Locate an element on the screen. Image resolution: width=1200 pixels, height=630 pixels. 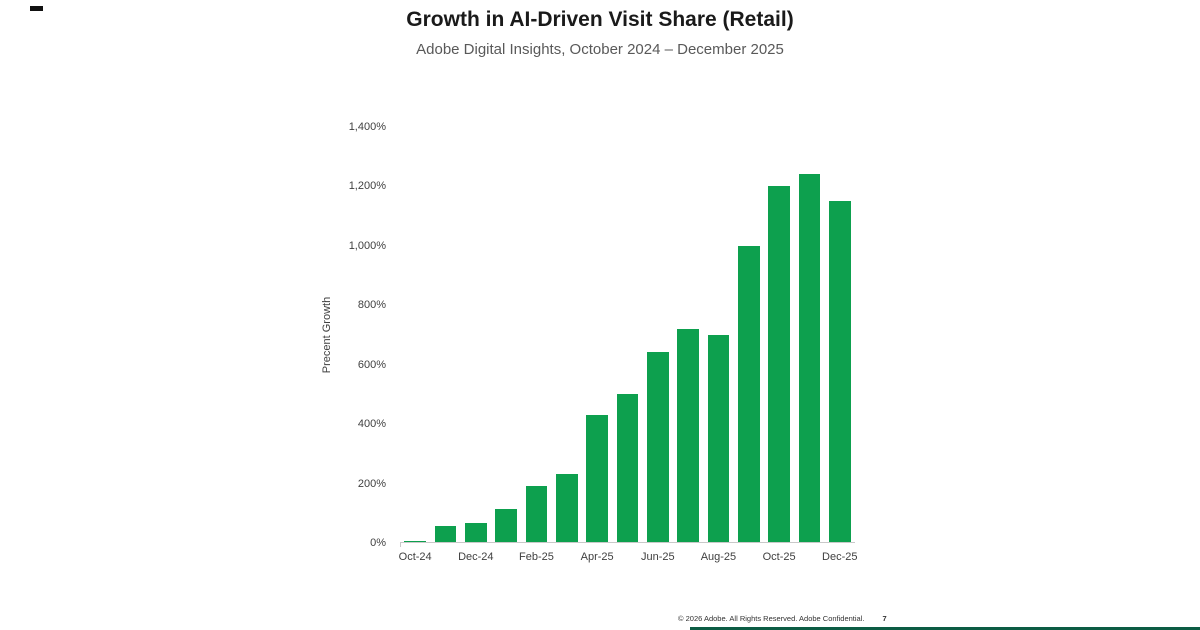
x-tick-slot: Oct-24 is located at coordinates (415, 559).